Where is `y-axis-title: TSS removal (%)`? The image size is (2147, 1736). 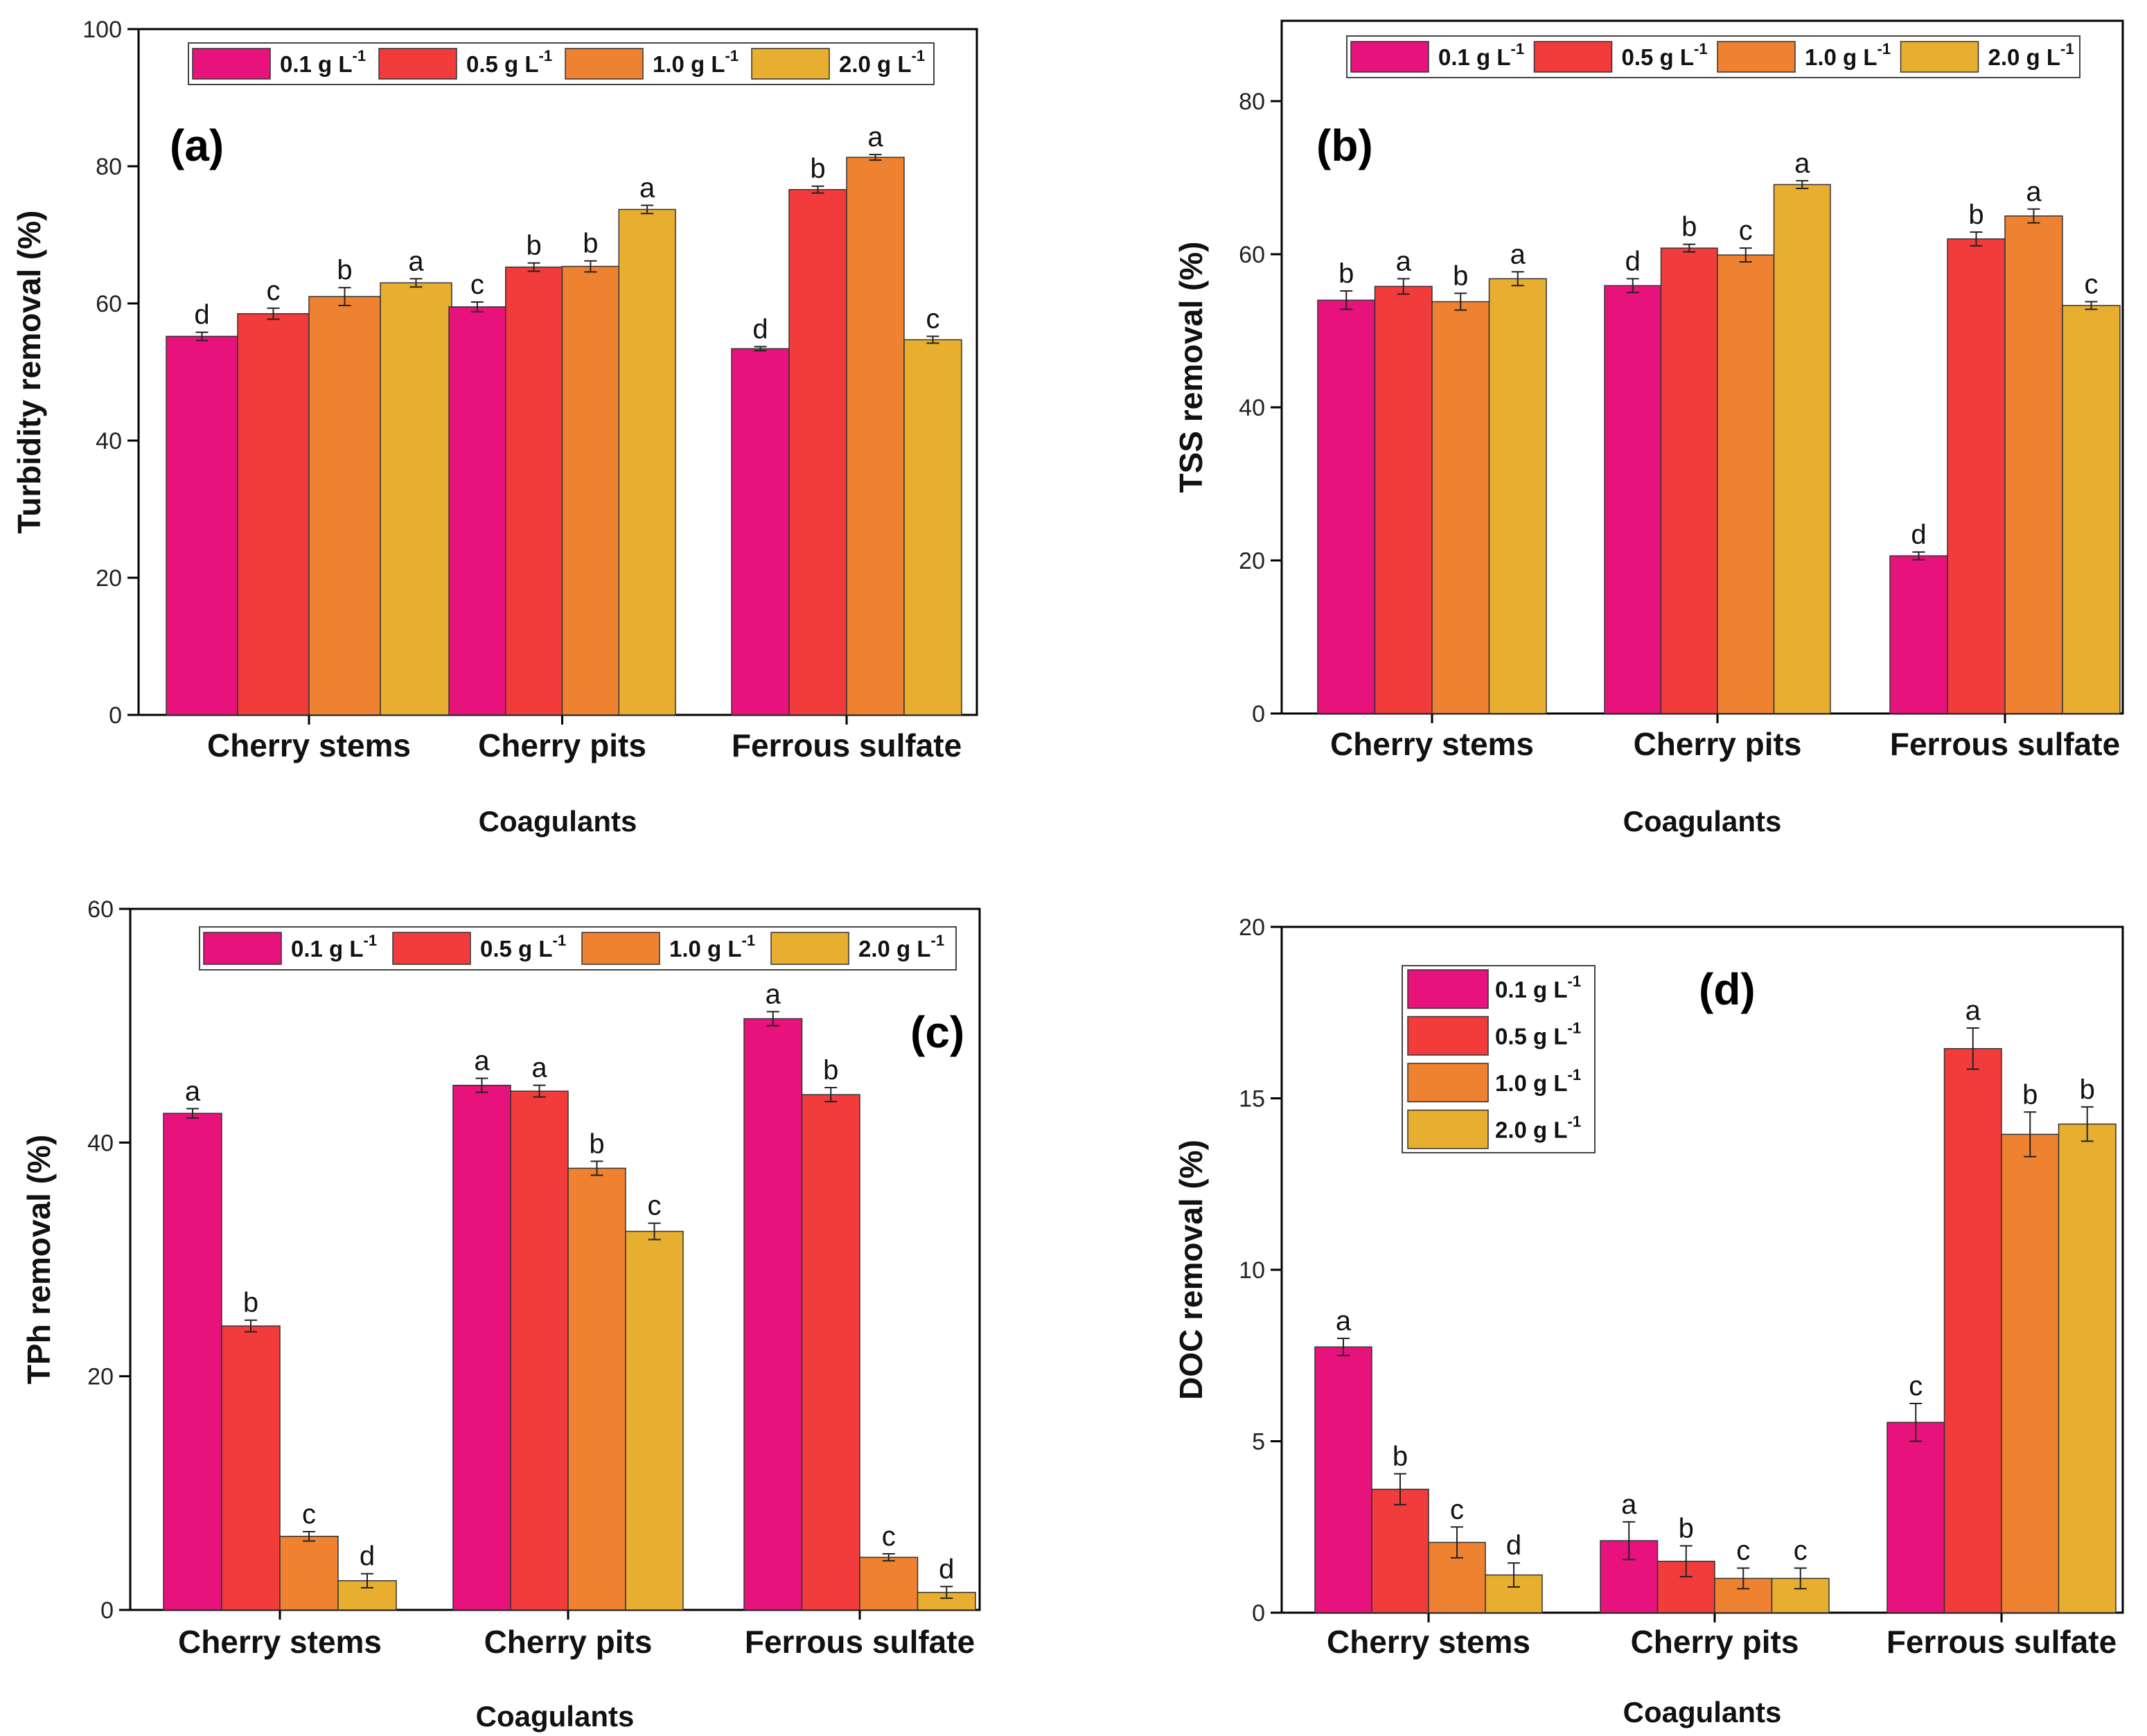
y-axis-title: TSS removal (%) is located at coordinates (1191, 367).